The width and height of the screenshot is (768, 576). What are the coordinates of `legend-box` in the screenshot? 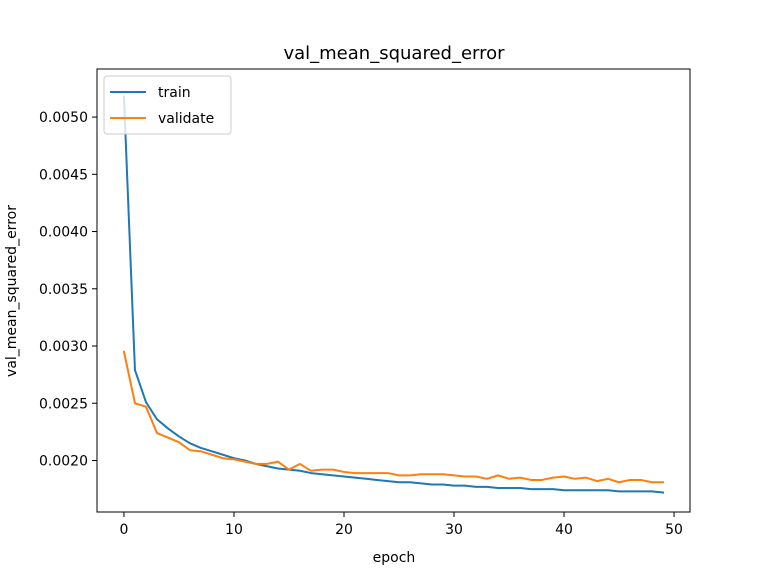 It's located at (167, 105).